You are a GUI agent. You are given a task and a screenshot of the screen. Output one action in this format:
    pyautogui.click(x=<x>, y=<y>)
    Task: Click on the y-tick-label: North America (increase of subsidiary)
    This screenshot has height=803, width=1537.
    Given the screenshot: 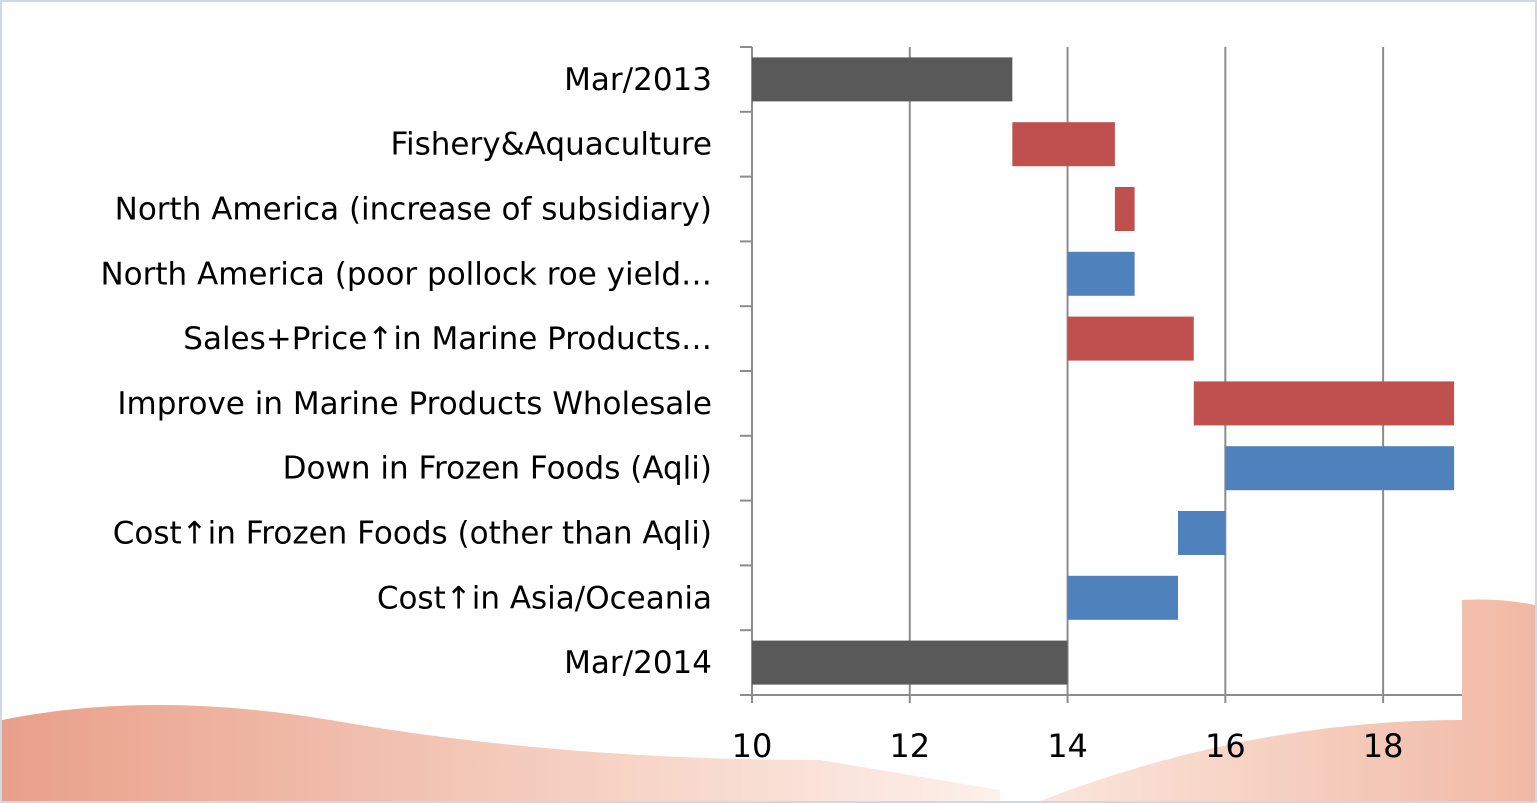 What is the action you would take?
    pyautogui.click(x=413, y=210)
    